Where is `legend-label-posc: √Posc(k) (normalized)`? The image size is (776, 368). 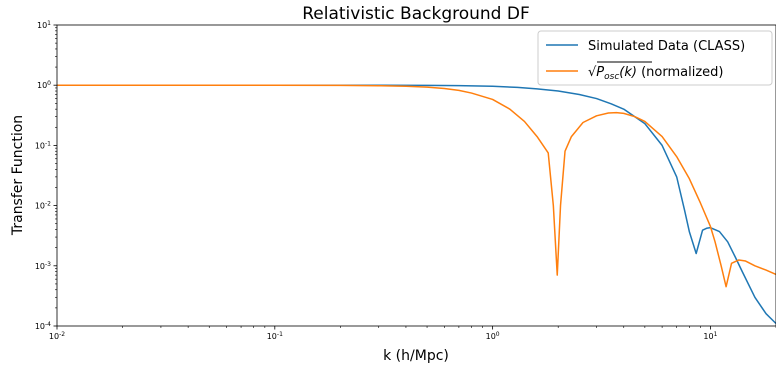 legend-label-posc: √Posc(k) (normalized) is located at coordinates (655, 73).